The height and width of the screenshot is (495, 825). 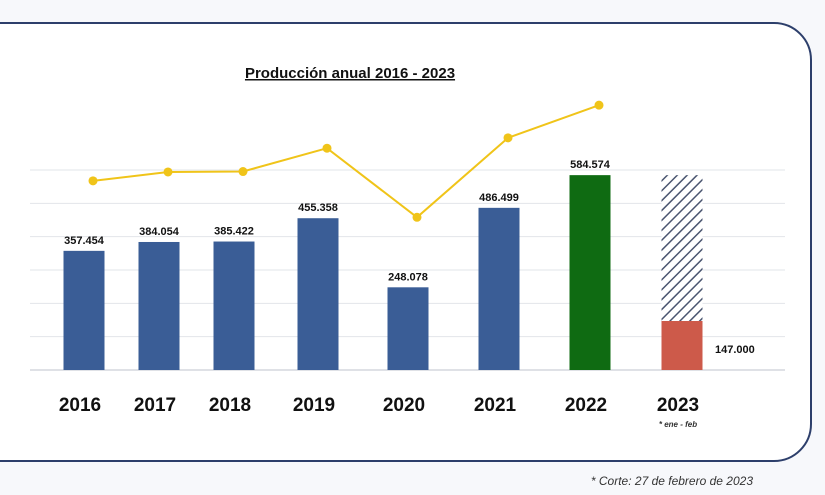 What do you see at coordinates (93, 181) in the screenshot?
I see `trend-point-2016` at bounding box center [93, 181].